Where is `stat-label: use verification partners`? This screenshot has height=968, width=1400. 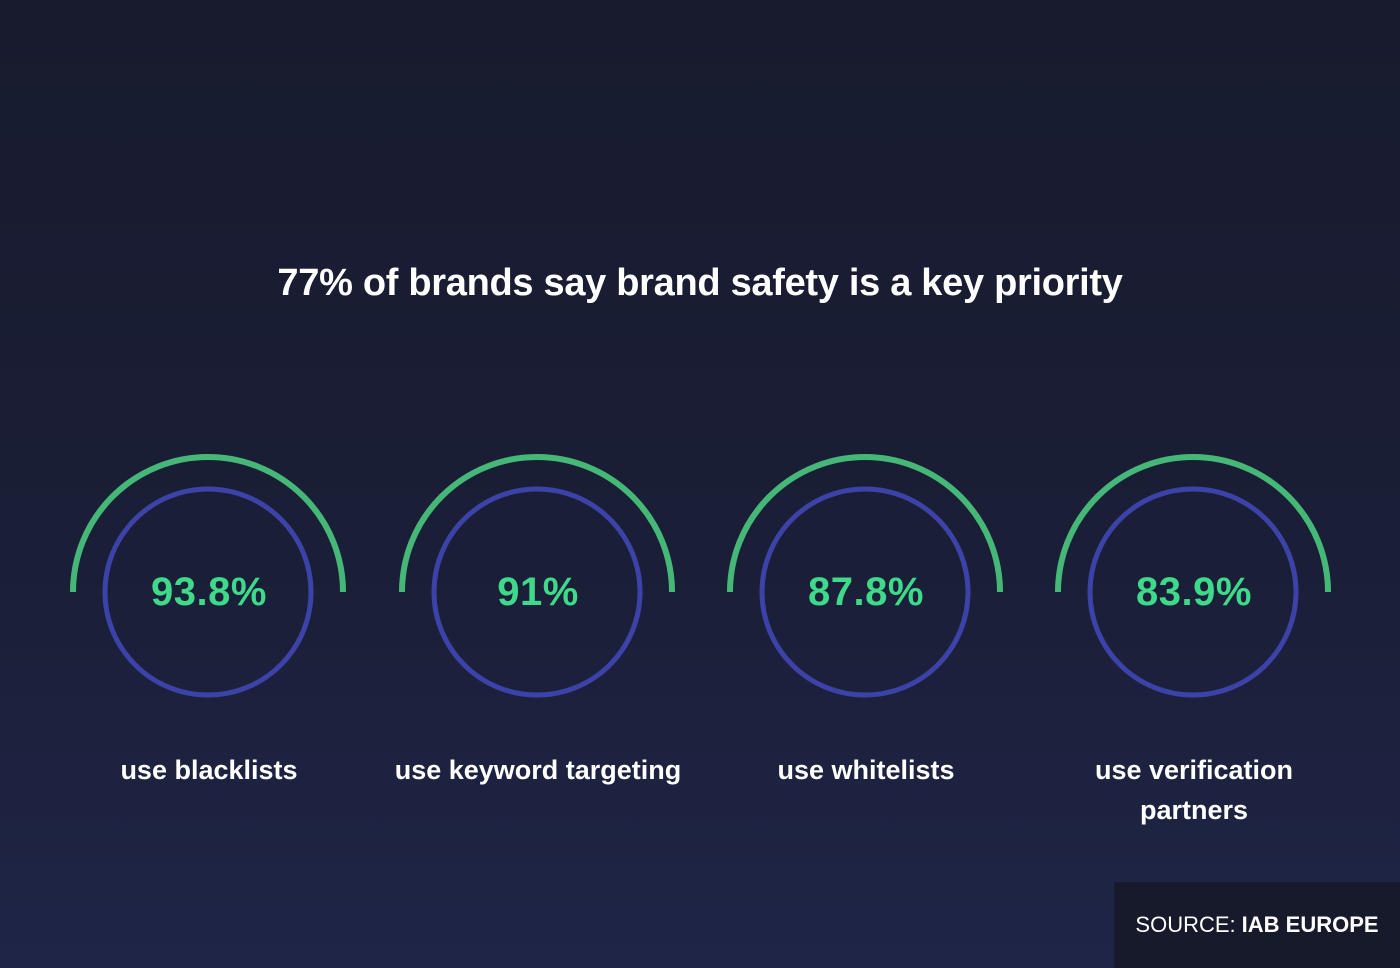 stat-label: use verification partners is located at coordinates (1194, 790).